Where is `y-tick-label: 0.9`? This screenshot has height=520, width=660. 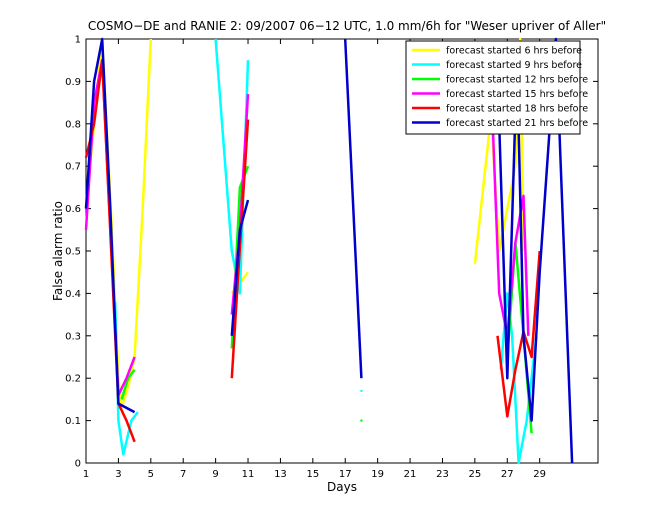
y-tick-label: 0.9 is located at coordinates (73, 82).